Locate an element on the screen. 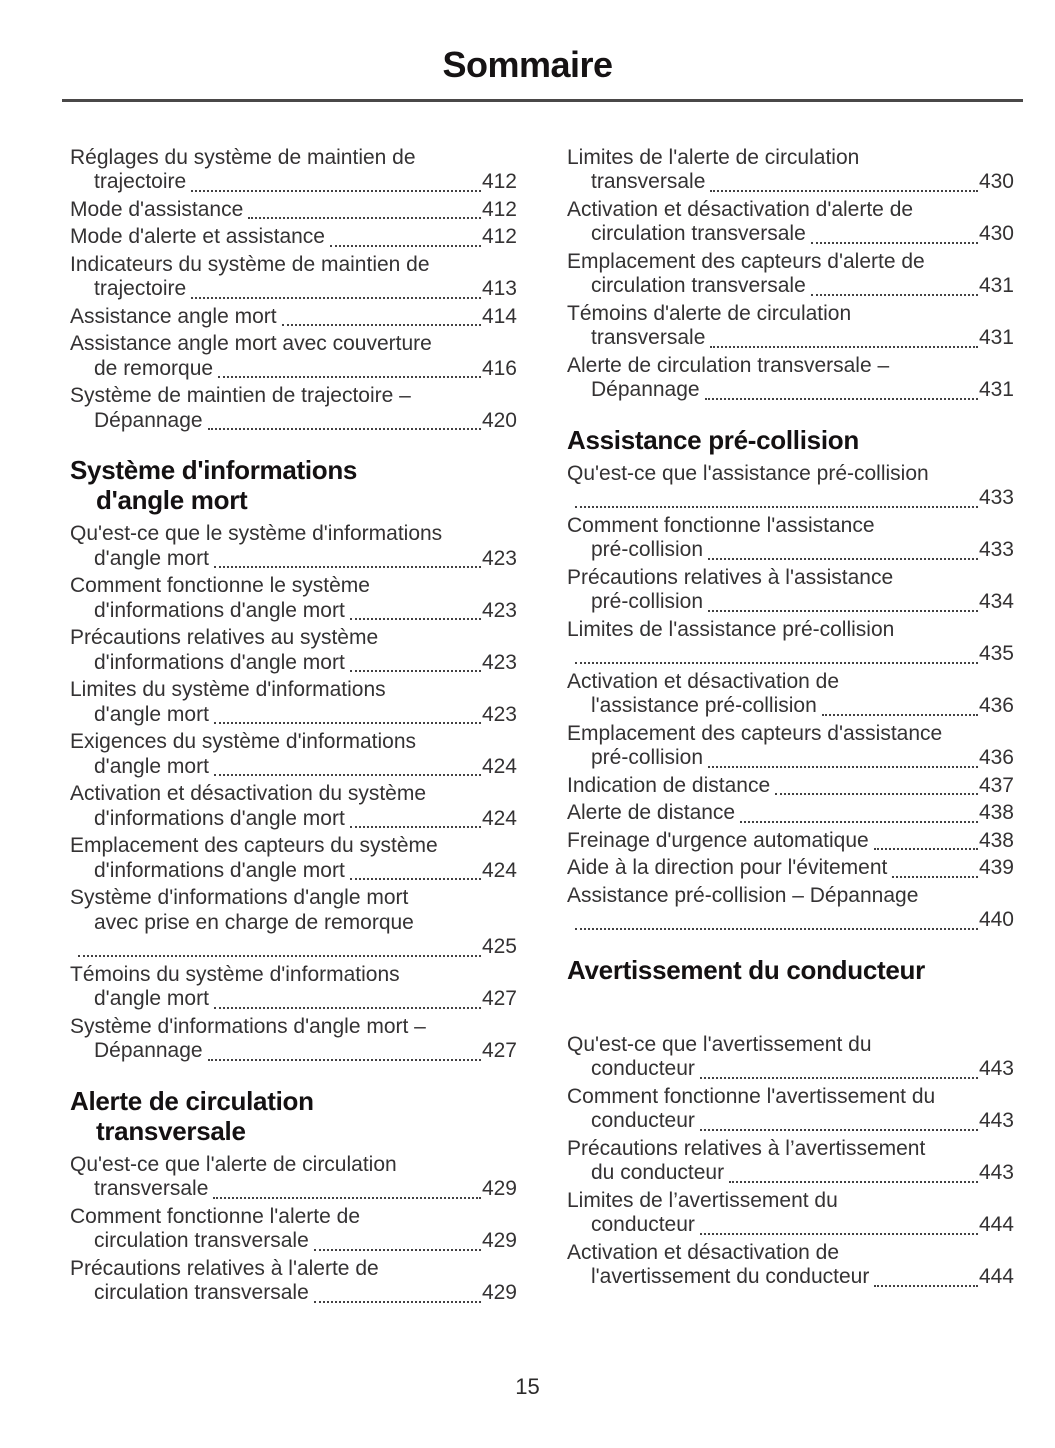 This screenshot has width=1055, height=1448. toc-entry-line: transversale 430 is located at coordinates (790, 182).